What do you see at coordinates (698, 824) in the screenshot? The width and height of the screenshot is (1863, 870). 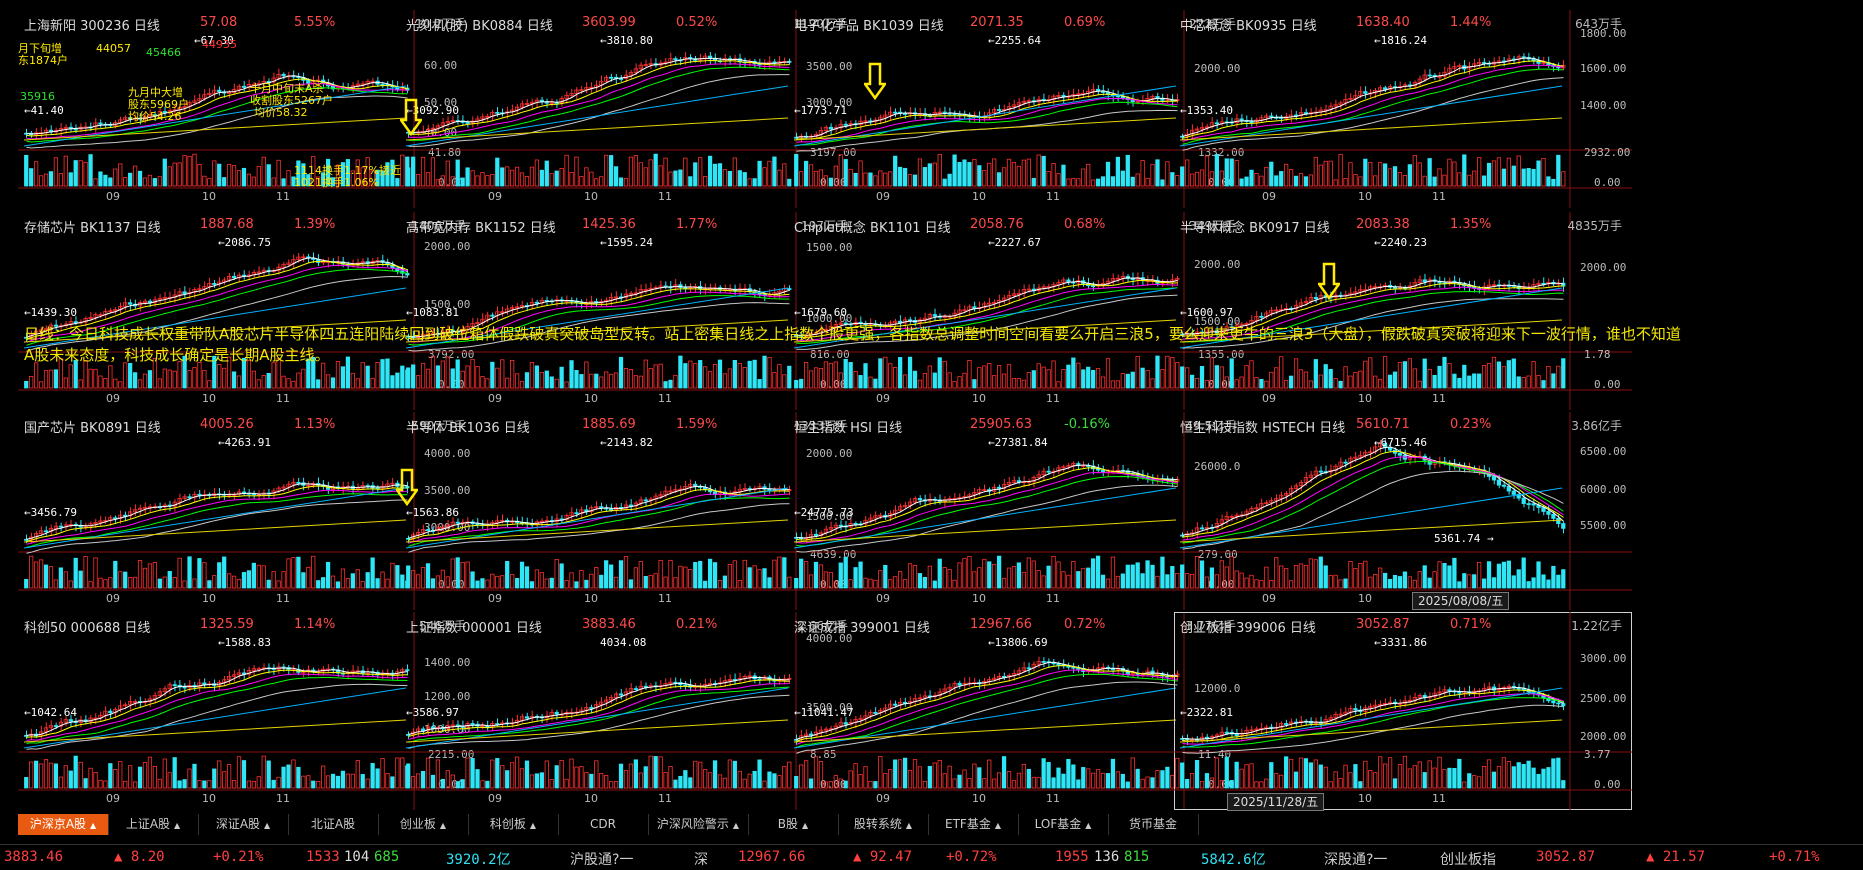 I see `market-tab: 沪深风险警示 ▲` at bounding box center [698, 824].